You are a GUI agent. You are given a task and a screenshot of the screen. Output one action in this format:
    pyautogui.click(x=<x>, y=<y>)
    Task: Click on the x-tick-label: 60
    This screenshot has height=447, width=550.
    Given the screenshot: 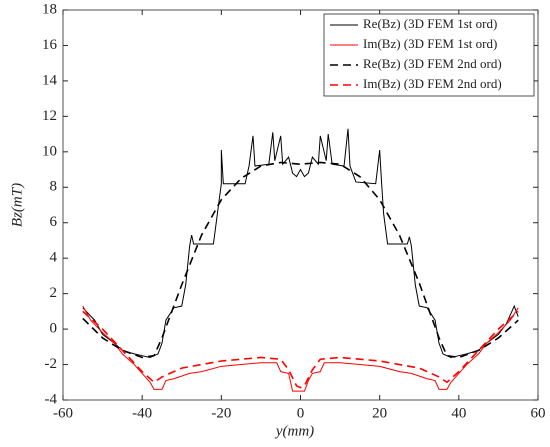 What is the action you would take?
    pyautogui.click(x=538, y=413)
    